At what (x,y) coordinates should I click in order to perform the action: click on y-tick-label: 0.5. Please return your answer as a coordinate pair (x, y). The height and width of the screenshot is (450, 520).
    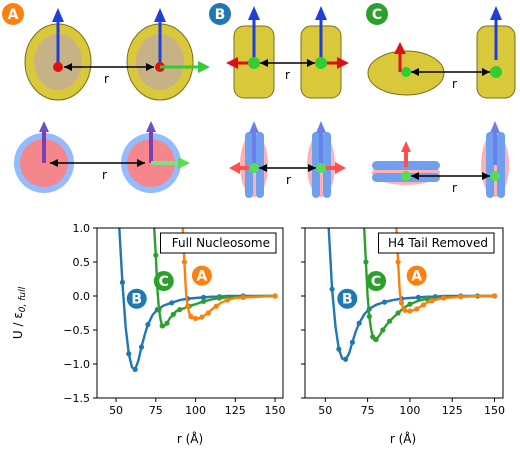
    Looking at the image, I should click on (82, 262).